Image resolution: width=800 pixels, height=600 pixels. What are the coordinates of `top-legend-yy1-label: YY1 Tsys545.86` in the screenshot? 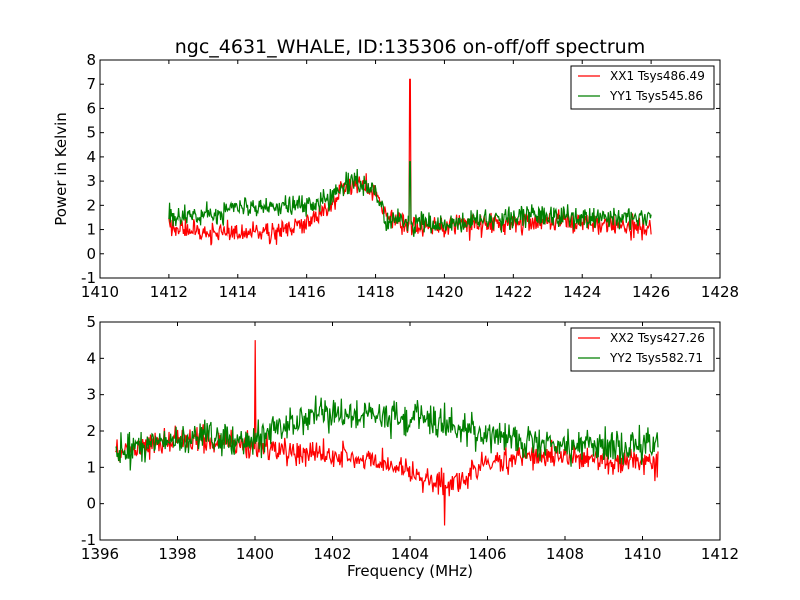 It's located at (656, 96).